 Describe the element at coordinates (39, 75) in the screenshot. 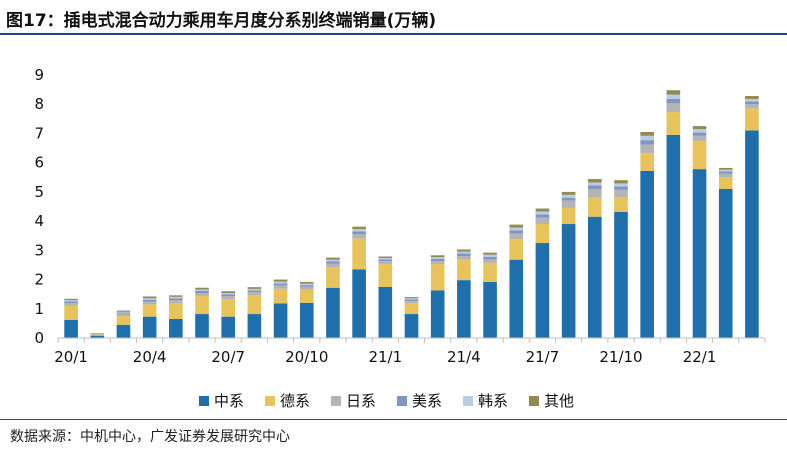

I see `y-tick-label: 9` at that location.